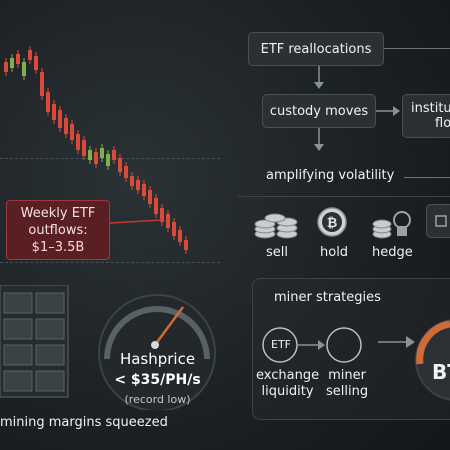  What do you see at coordinates (34, 341) in the screenshot?
I see `mining-rig-shelf-icon` at bounding box center [34, 341].